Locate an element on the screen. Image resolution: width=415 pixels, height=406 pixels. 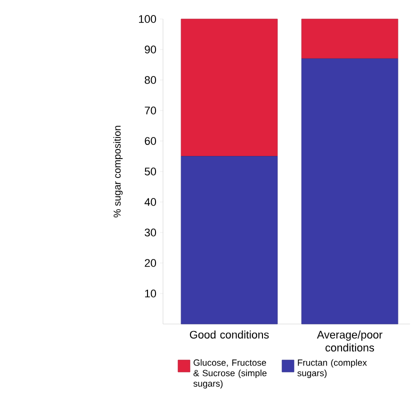
y-tick-label: 100 is located at coordinates (147, 19).